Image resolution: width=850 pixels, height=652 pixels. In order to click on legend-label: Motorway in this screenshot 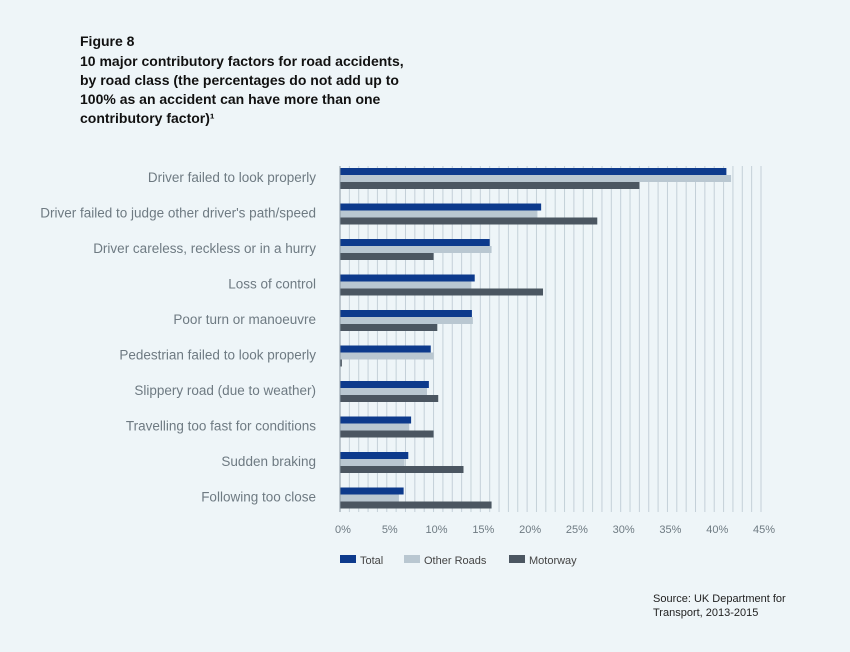, I will do `click(553, 561)`.